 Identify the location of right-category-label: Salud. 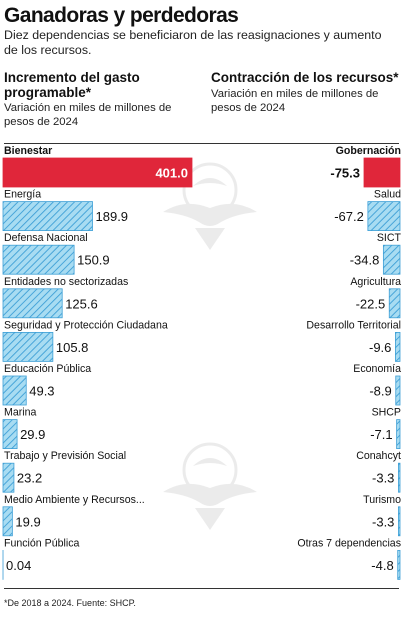
(387, 195).